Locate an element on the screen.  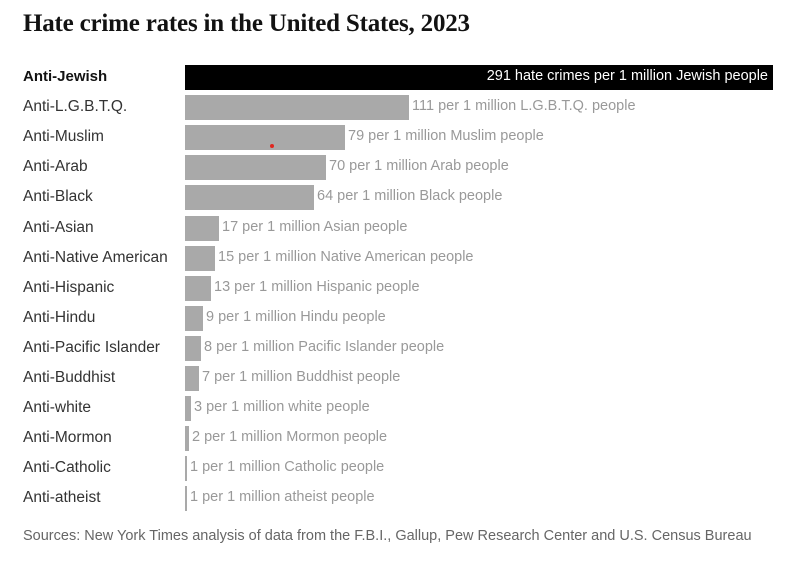
category-label: Anti-Muslim is located at coordinates (63, 137).